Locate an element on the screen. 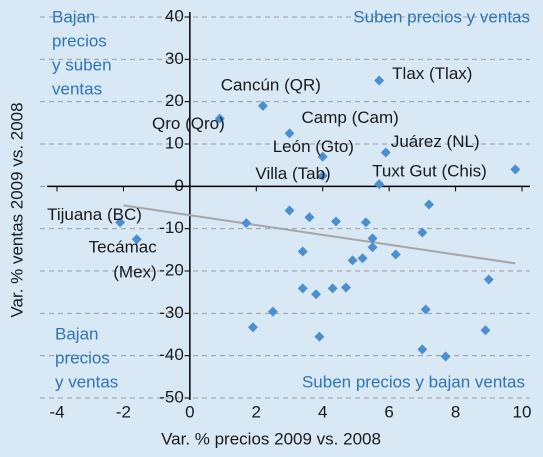  x-tick-label: 0 is located at coordinates (189, 411).